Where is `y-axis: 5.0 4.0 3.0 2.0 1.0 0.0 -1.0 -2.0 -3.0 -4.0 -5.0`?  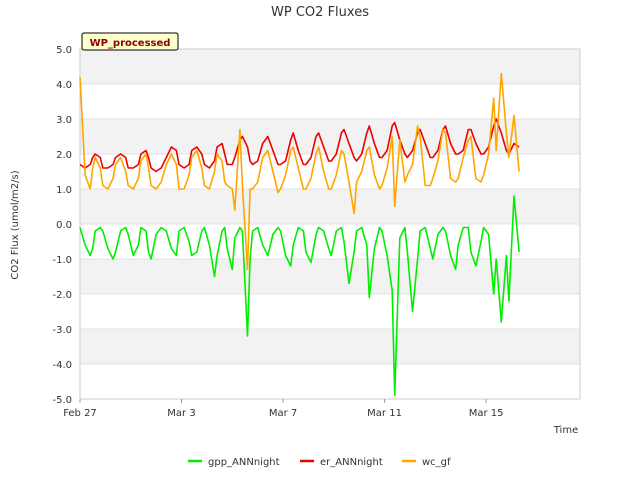
y-axis: 5.0 4.0 3.0 2.0 1.0 0.0 -1.0 -2.0 -3.0 -4.0 -5.0 is located at coordinates (62, 225).